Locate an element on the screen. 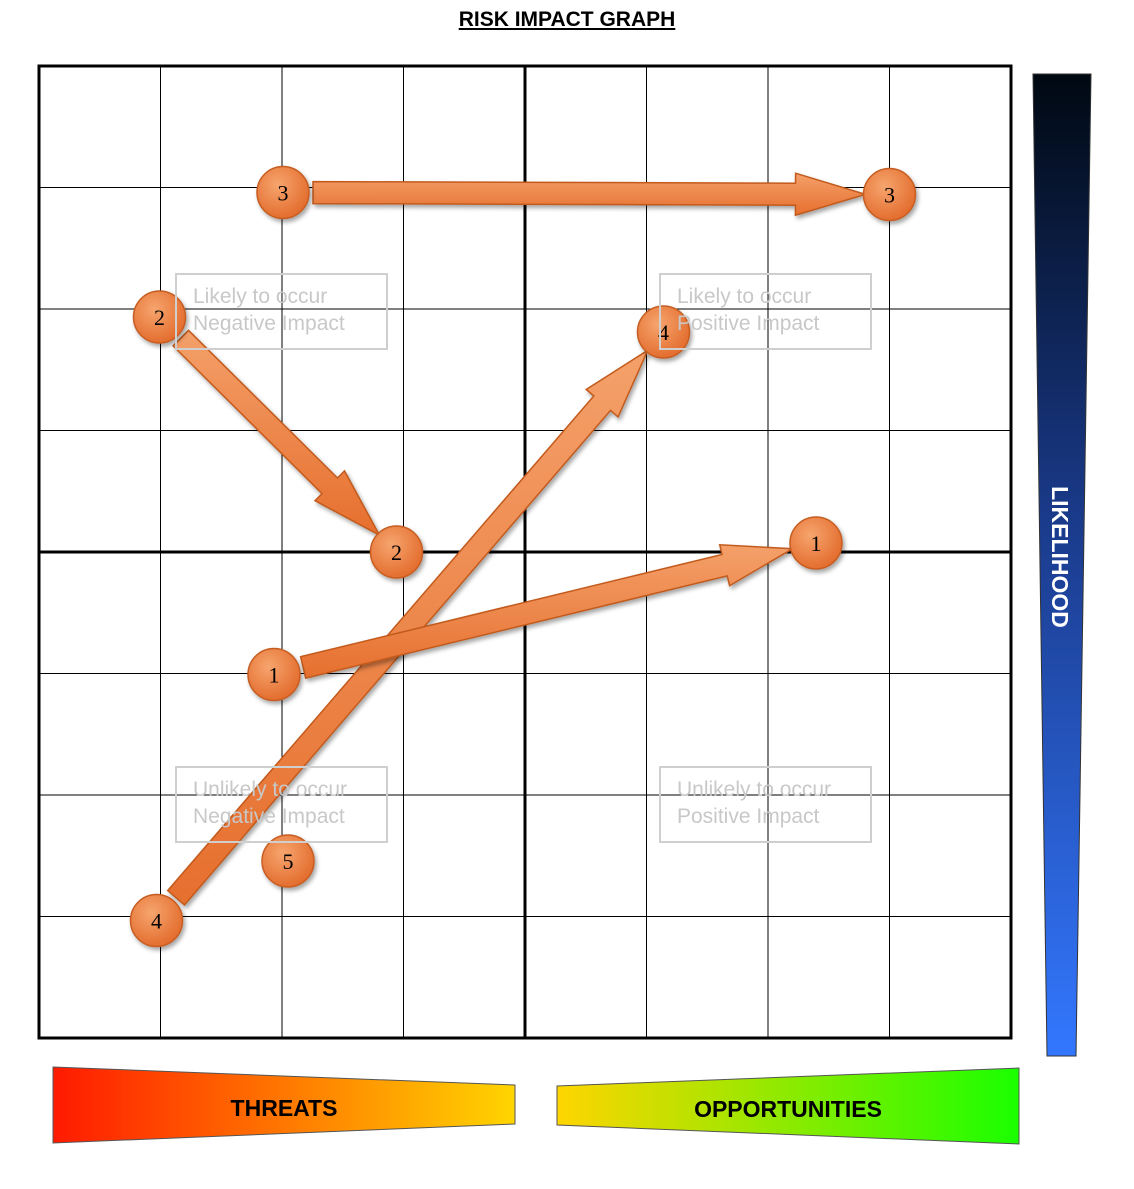 This screenshot has height=1189, width=1134. quadrant-label-likely-positive: Likely to occur Positive Impact is located at coordinates (765, 311).